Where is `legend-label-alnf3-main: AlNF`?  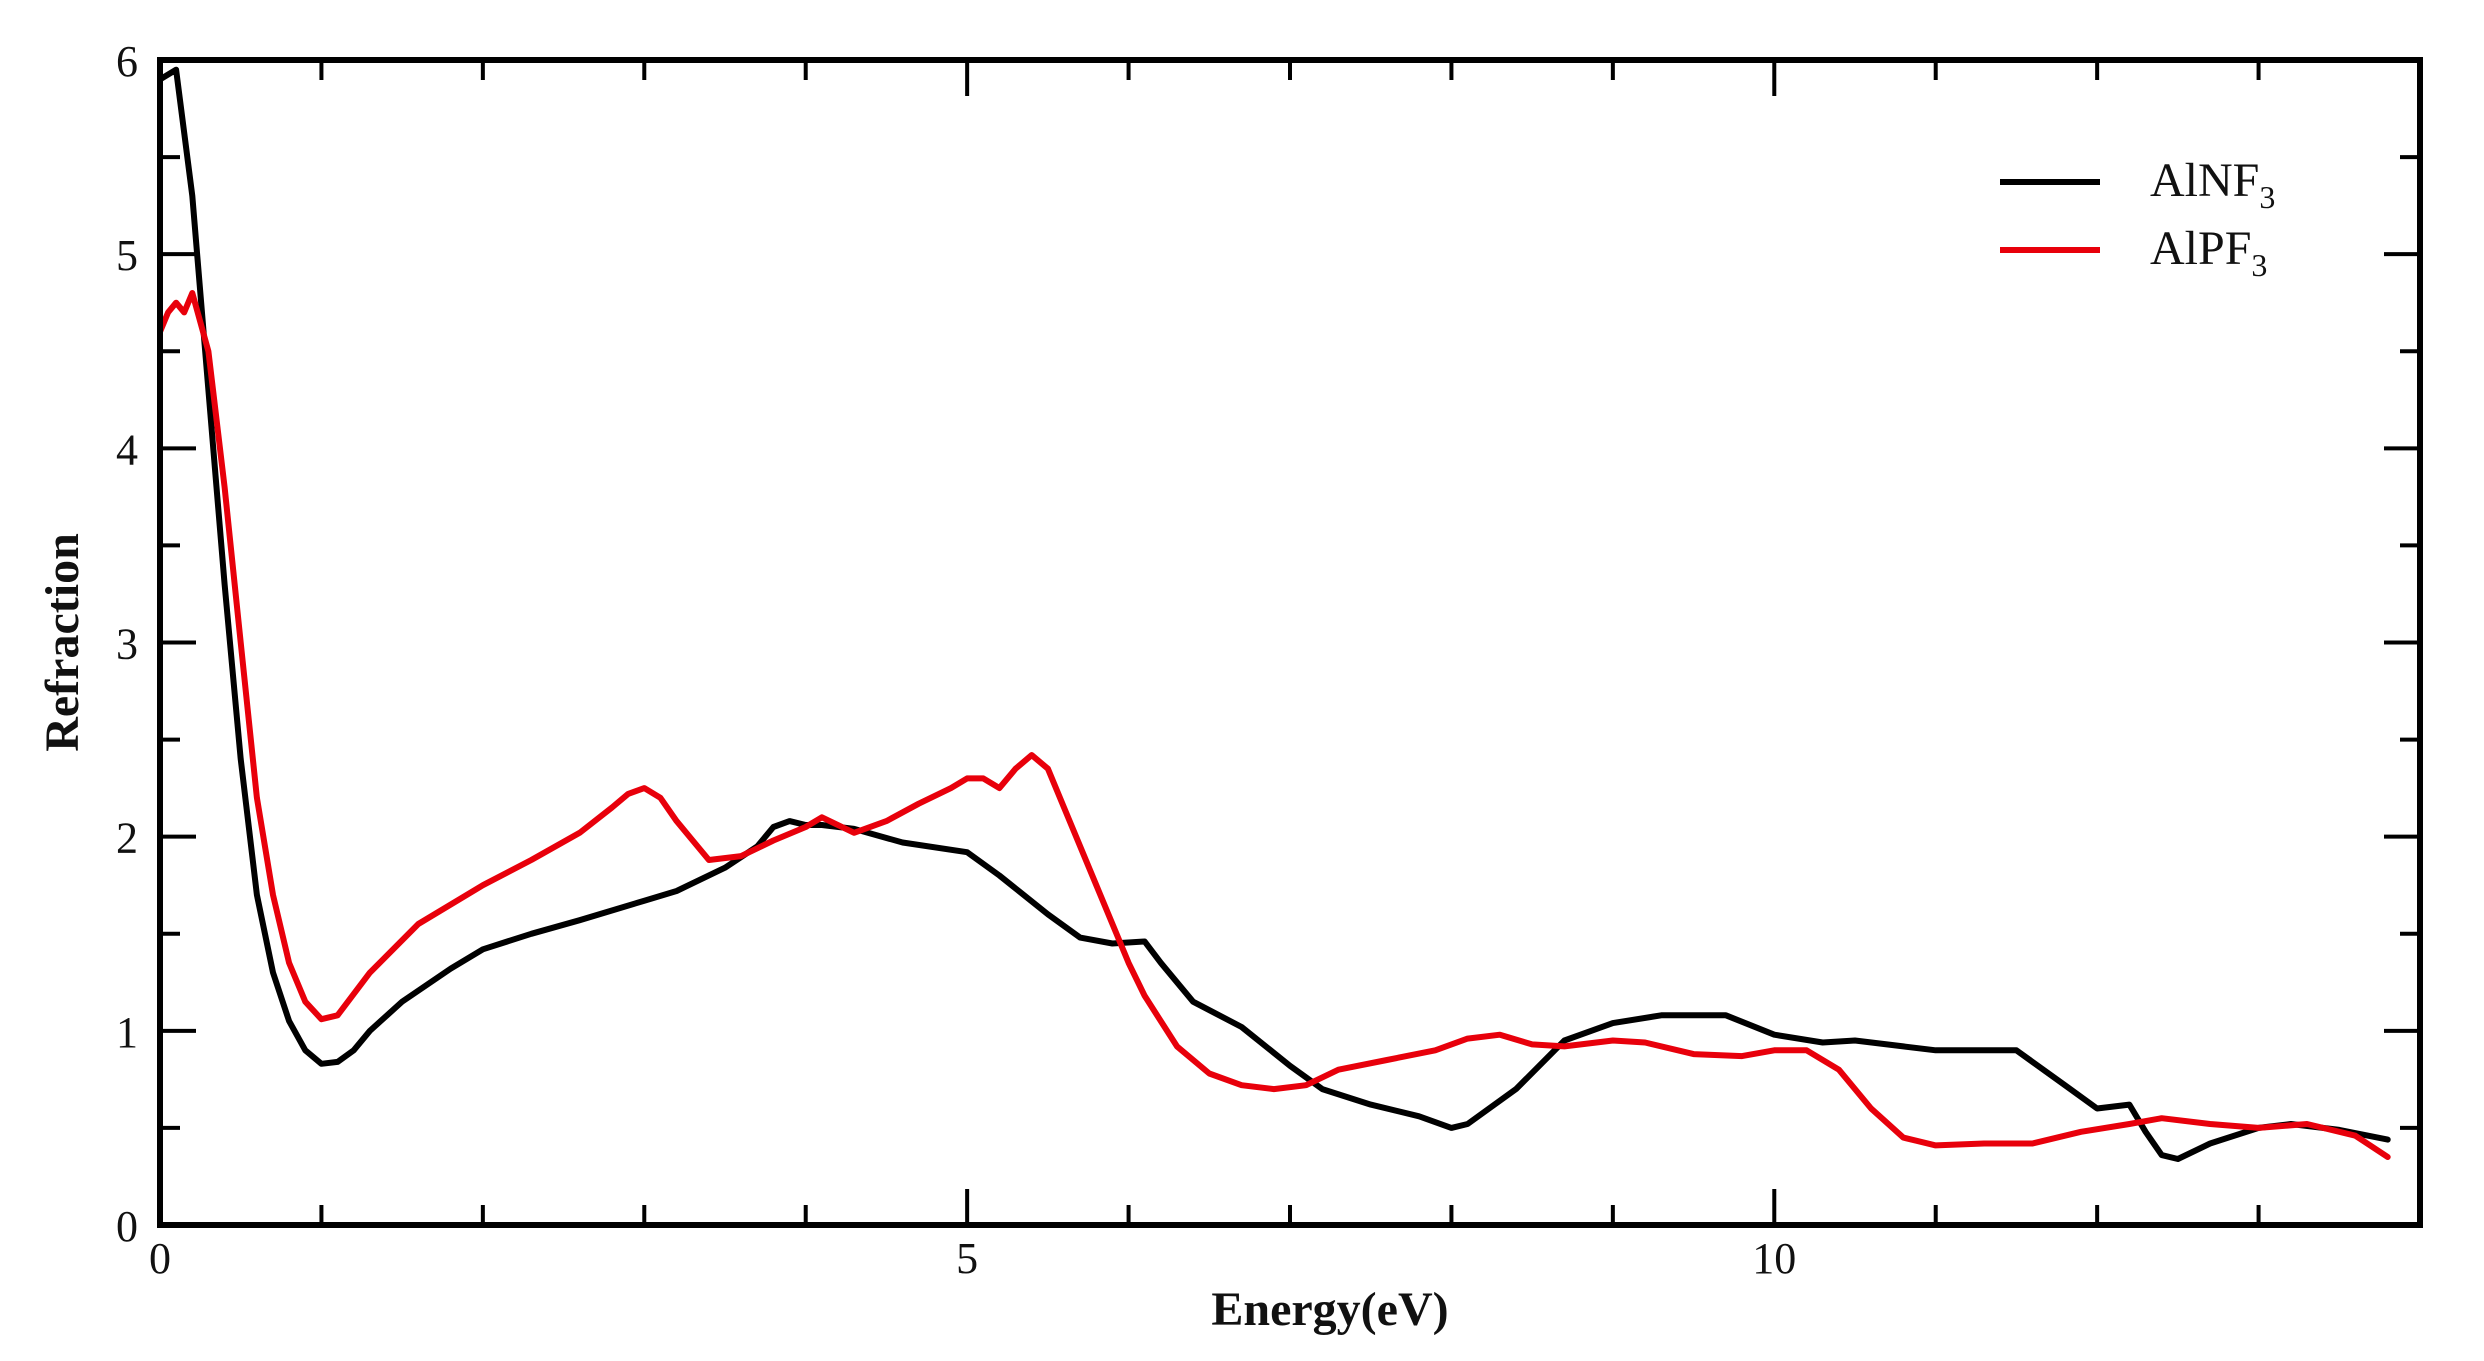 legend-label-alnf3-main: AlNF is located at coordinates (2204, 180).